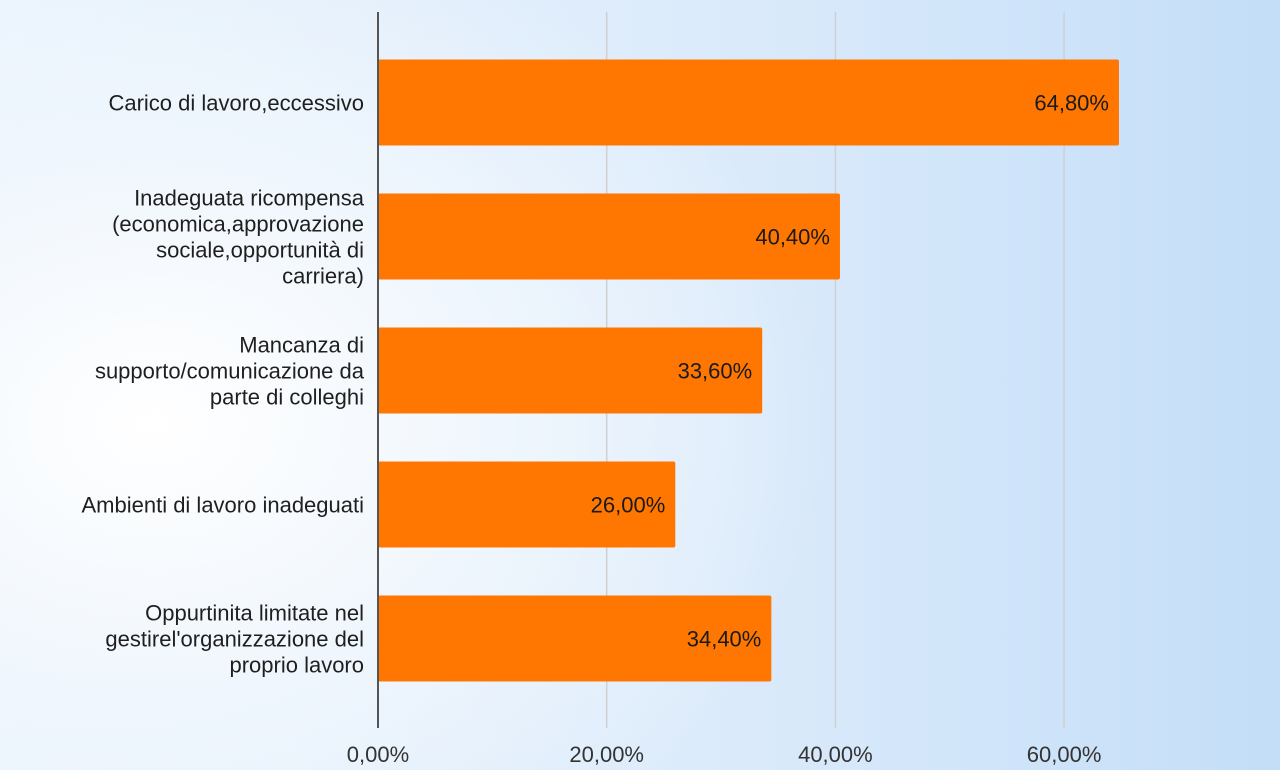 This screenshot has height=770, width=1280. What do you see at coordinates (260, 250) in the screenshot?
I see `category-label-line: sociale,opportunità di` at bounding box center [260, 250].